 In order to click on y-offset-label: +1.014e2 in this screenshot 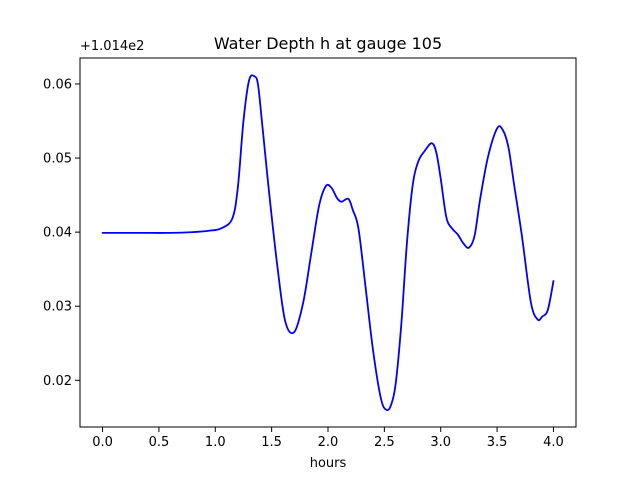, I will do `click(112, 46)`.